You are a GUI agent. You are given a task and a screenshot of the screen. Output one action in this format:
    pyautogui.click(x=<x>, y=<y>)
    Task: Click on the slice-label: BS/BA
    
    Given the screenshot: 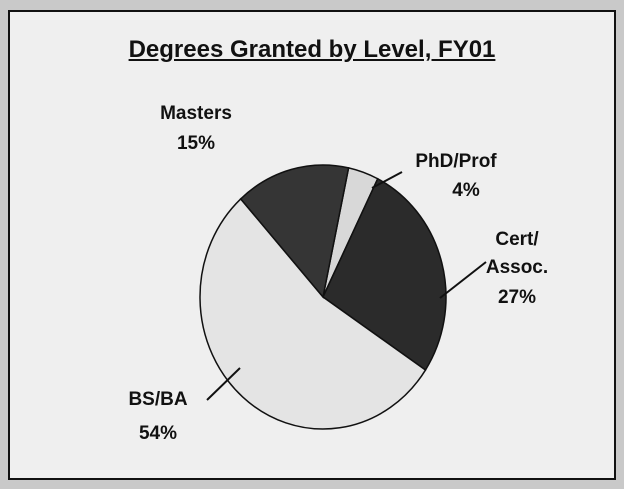 What is the action you would take?
    pyautogui.click(x=158, y=399)
    